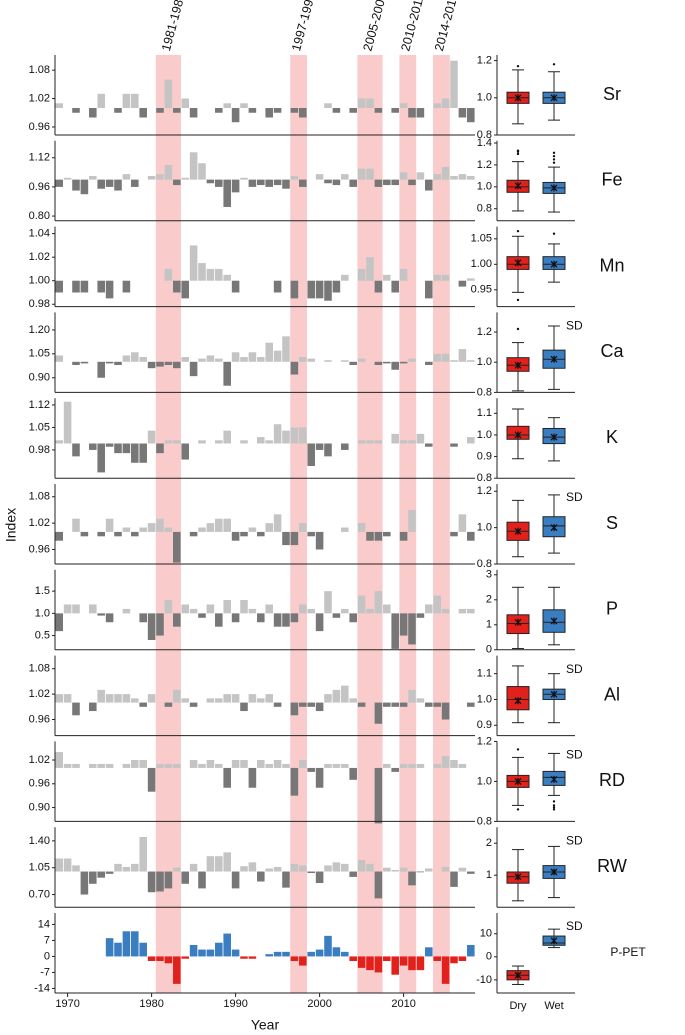  I want to click on y-tick-label: 1.2, so click(484, 741).